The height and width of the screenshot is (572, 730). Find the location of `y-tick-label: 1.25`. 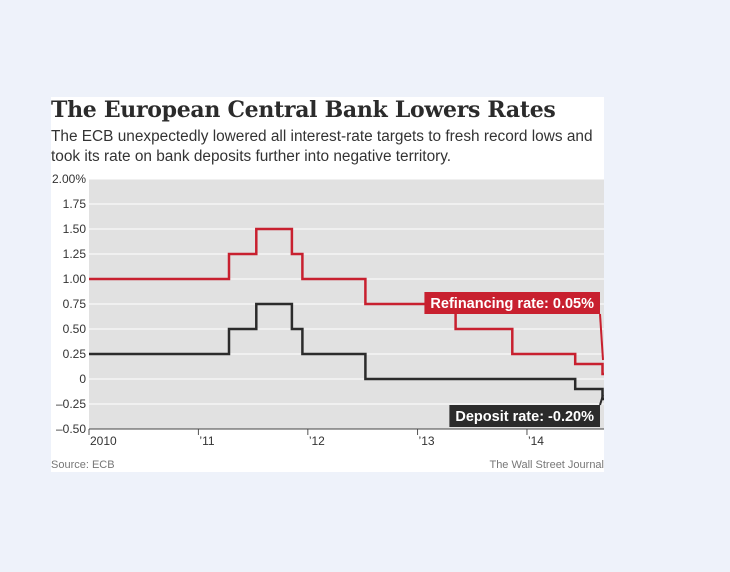

y-tick-label: 1.25 is located at coordinates (75, 254).